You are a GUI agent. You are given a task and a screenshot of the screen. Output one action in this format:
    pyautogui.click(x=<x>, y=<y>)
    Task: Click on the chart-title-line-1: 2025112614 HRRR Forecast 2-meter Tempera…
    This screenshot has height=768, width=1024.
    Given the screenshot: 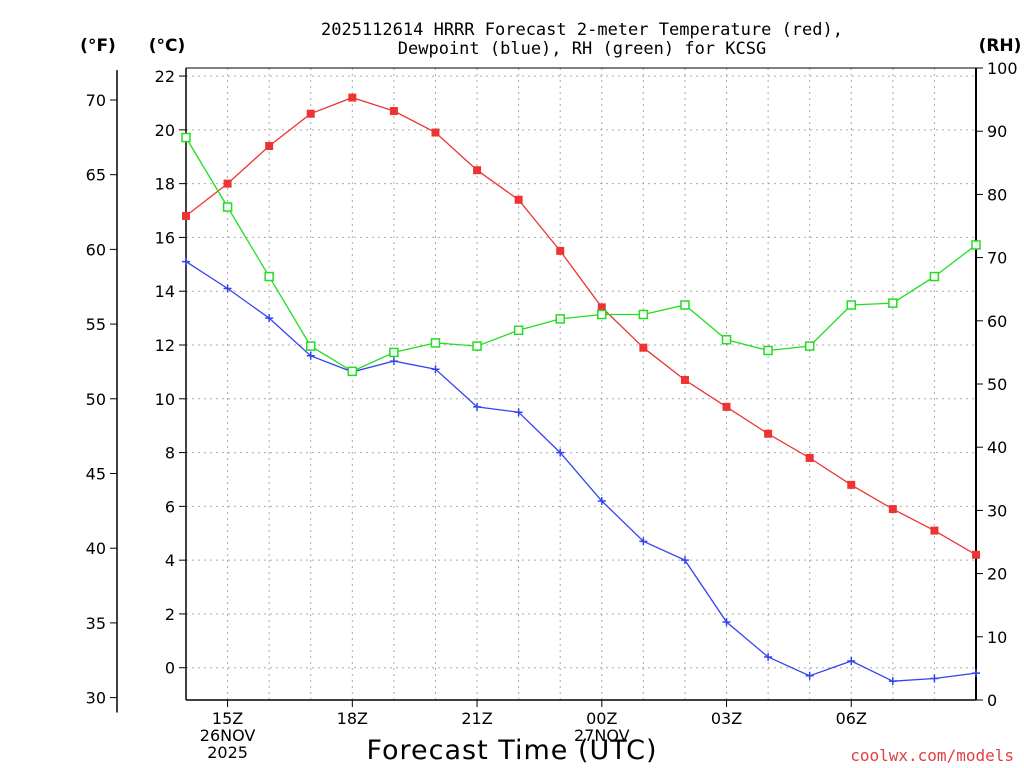 What is the action you would take?
    pyautogui.click(x=582, y=30)
    